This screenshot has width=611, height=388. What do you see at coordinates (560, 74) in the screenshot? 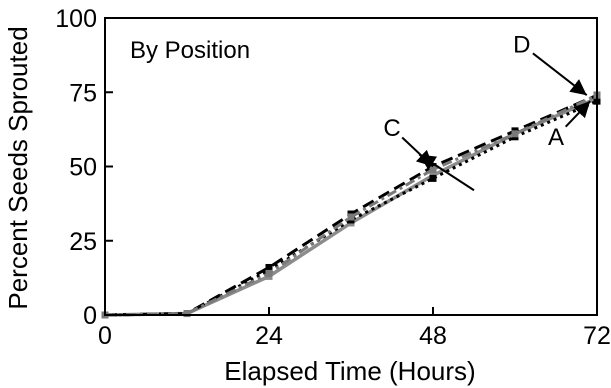
I see `annotation-arrow-D` at bounding box center [560, 74].